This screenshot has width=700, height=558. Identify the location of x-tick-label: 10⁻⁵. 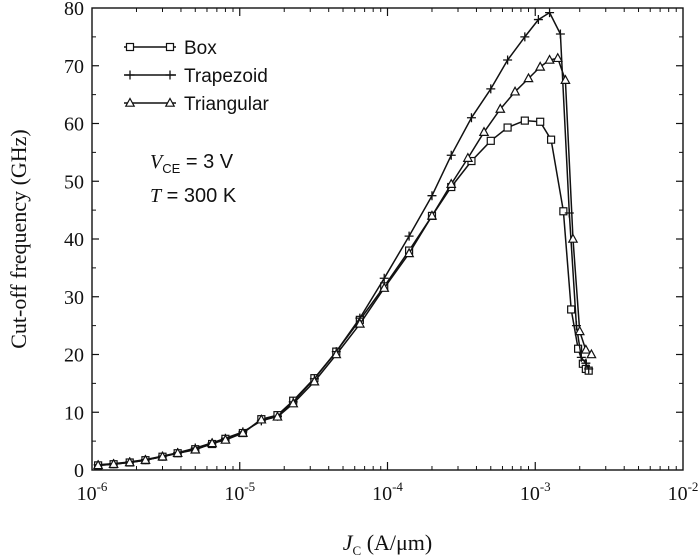
(239, 492).